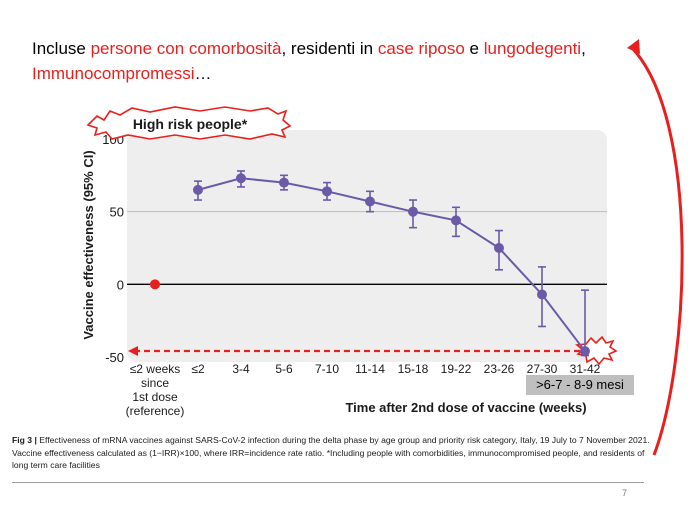 This screenshot has width=688, height=514. Describe the element at coordinates (114, 357) in the screenshot. I see `y-tick--50: -50` at that location.